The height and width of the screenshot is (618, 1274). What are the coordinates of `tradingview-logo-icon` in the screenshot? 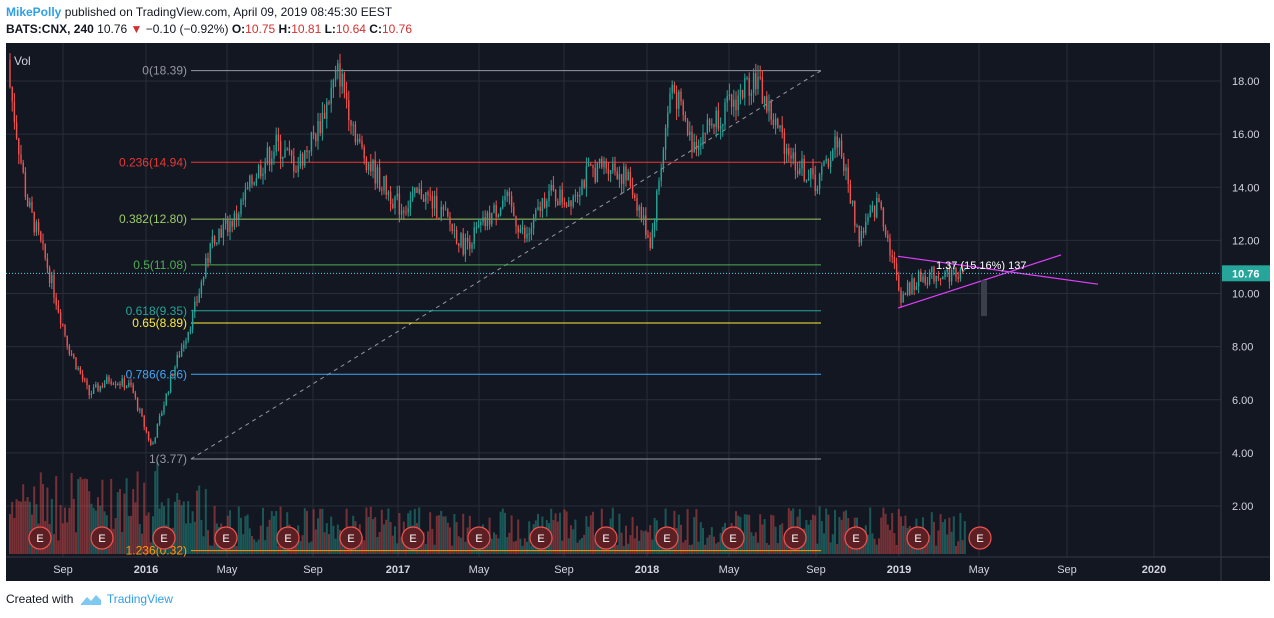 It's located at (91, 600).